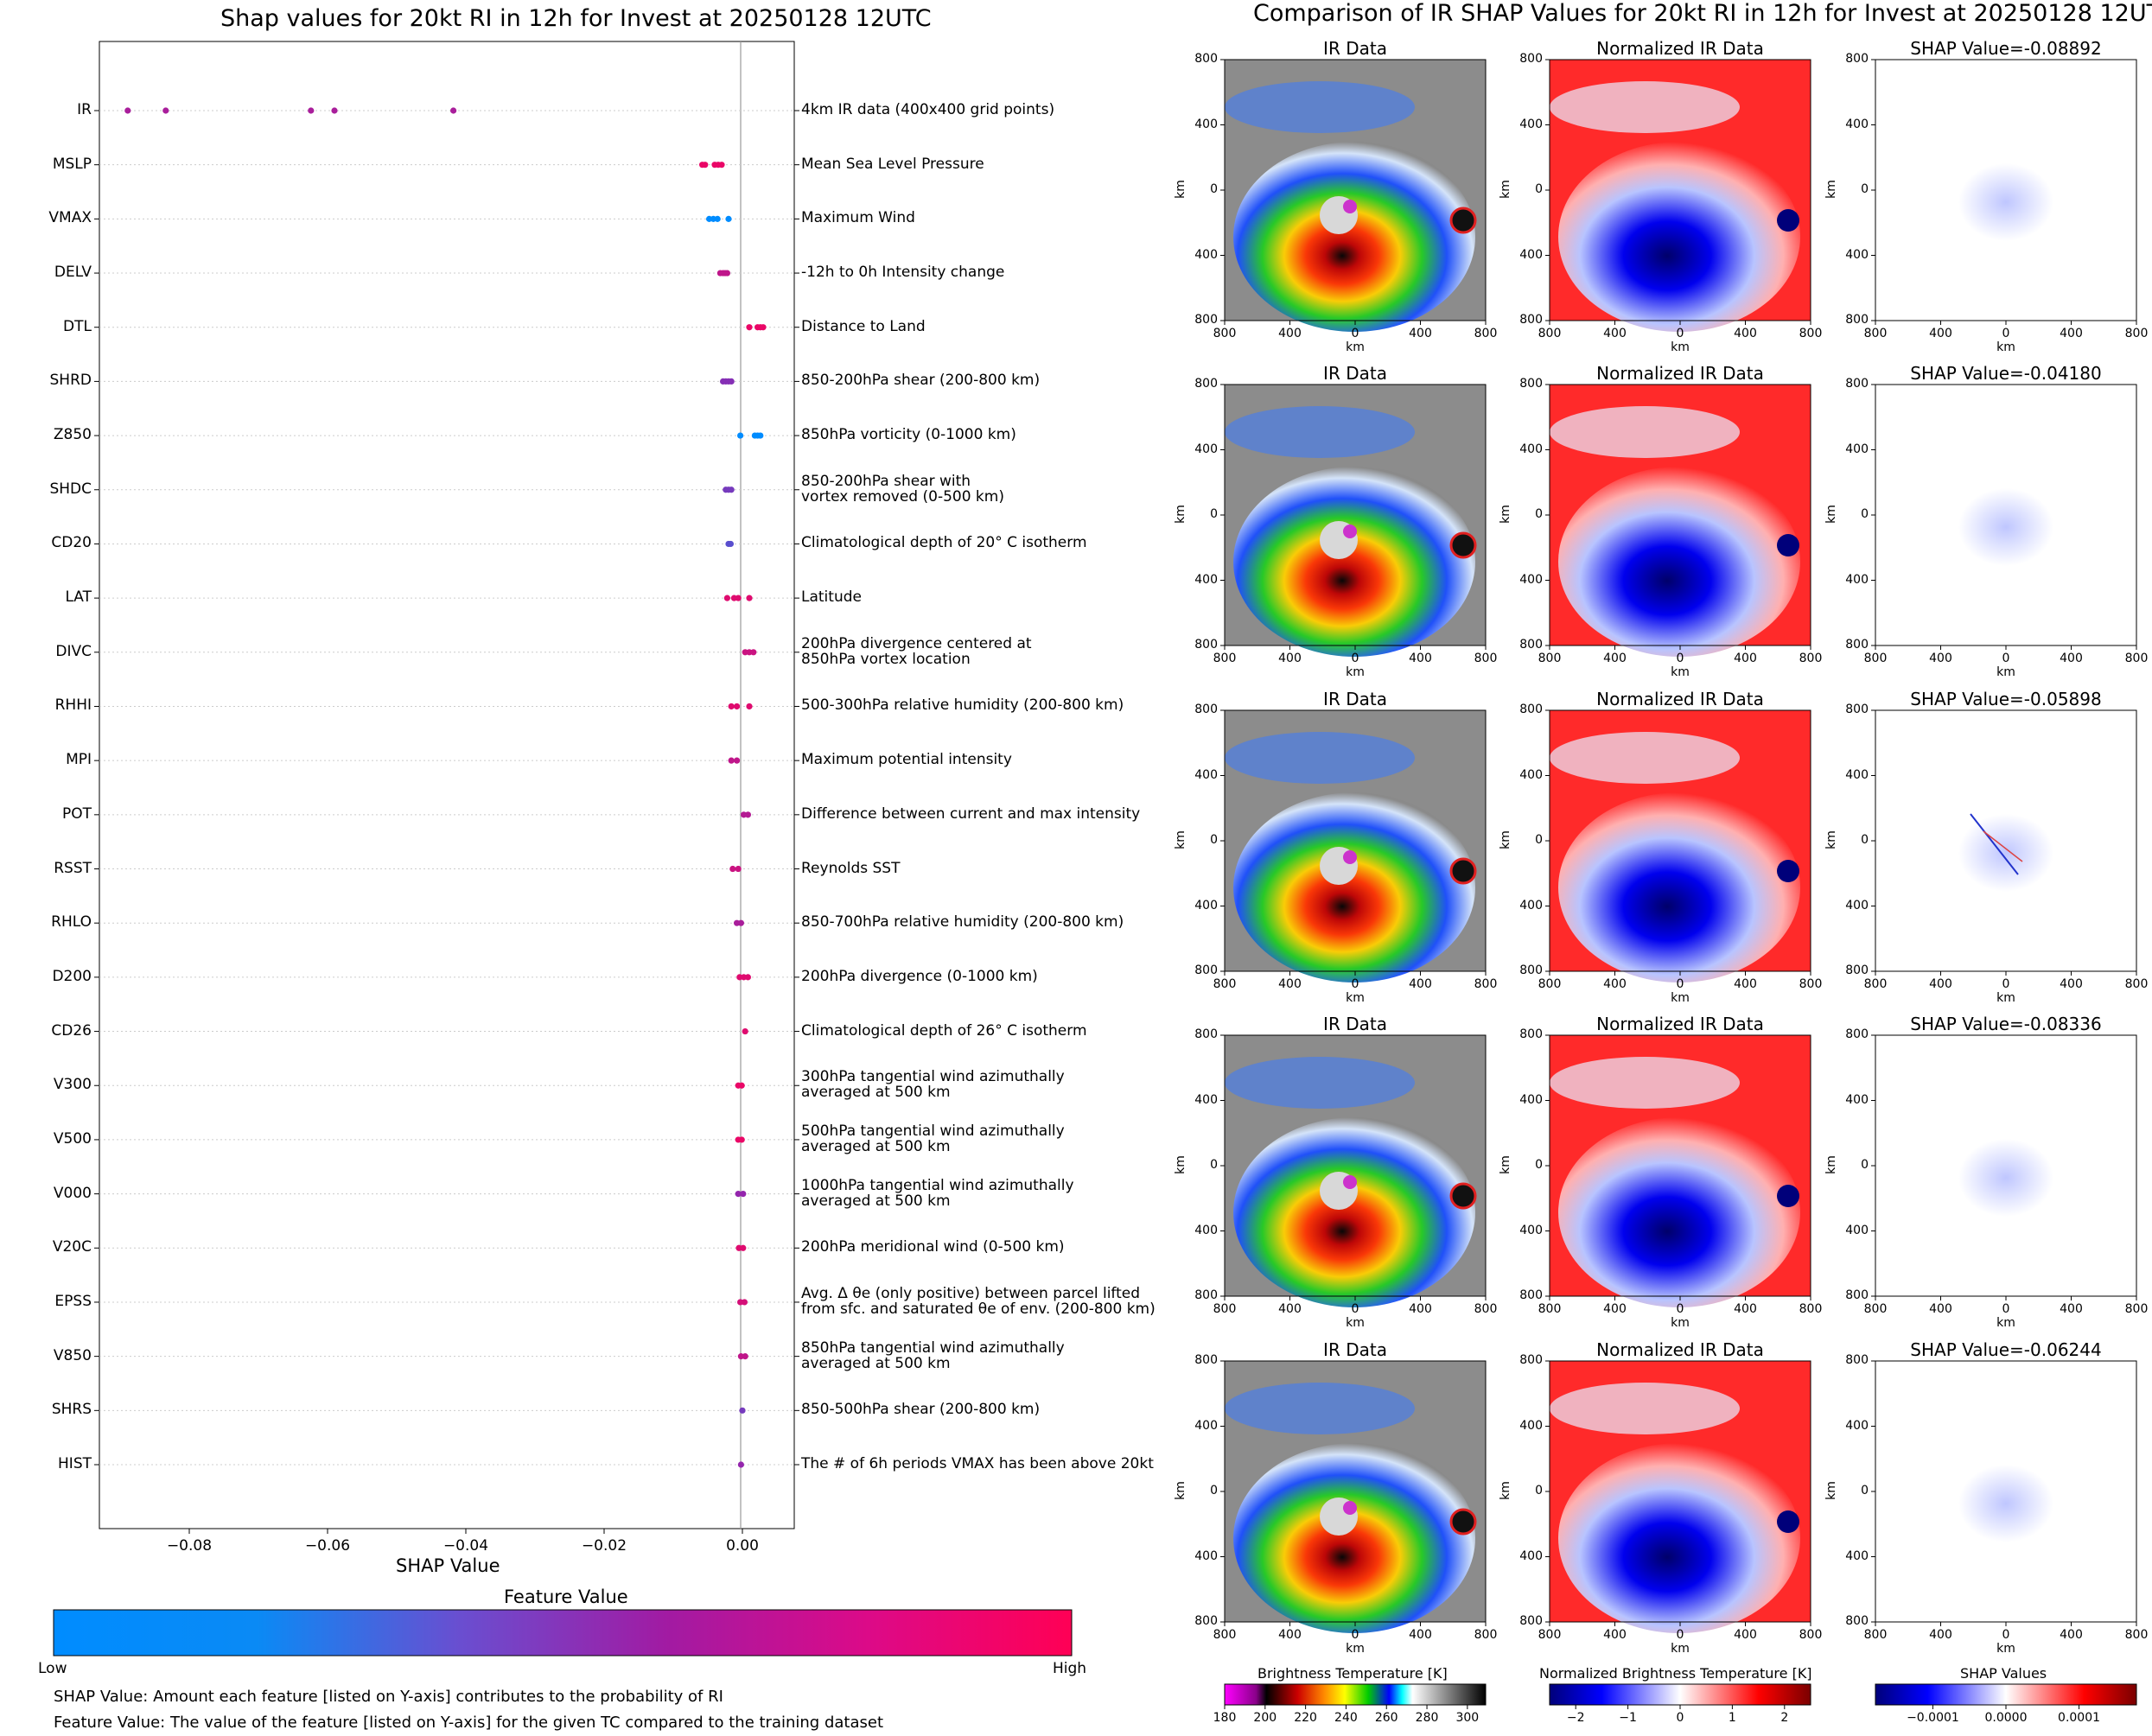 The height and width of the screenshot is (1736, 2152). Describe the element at coordinates (76, 813) in the screenshot. I see `feature-name: POT` at that location.